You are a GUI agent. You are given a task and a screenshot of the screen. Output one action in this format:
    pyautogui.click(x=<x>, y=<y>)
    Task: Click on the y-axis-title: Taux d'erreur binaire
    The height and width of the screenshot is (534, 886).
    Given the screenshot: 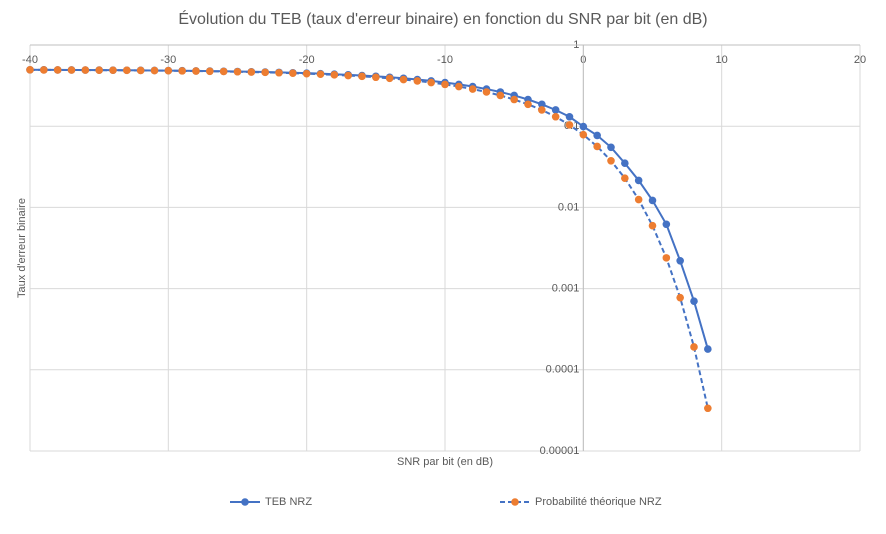 What is the action you would take?
    pyautogui.click(x=22, y=248)
    